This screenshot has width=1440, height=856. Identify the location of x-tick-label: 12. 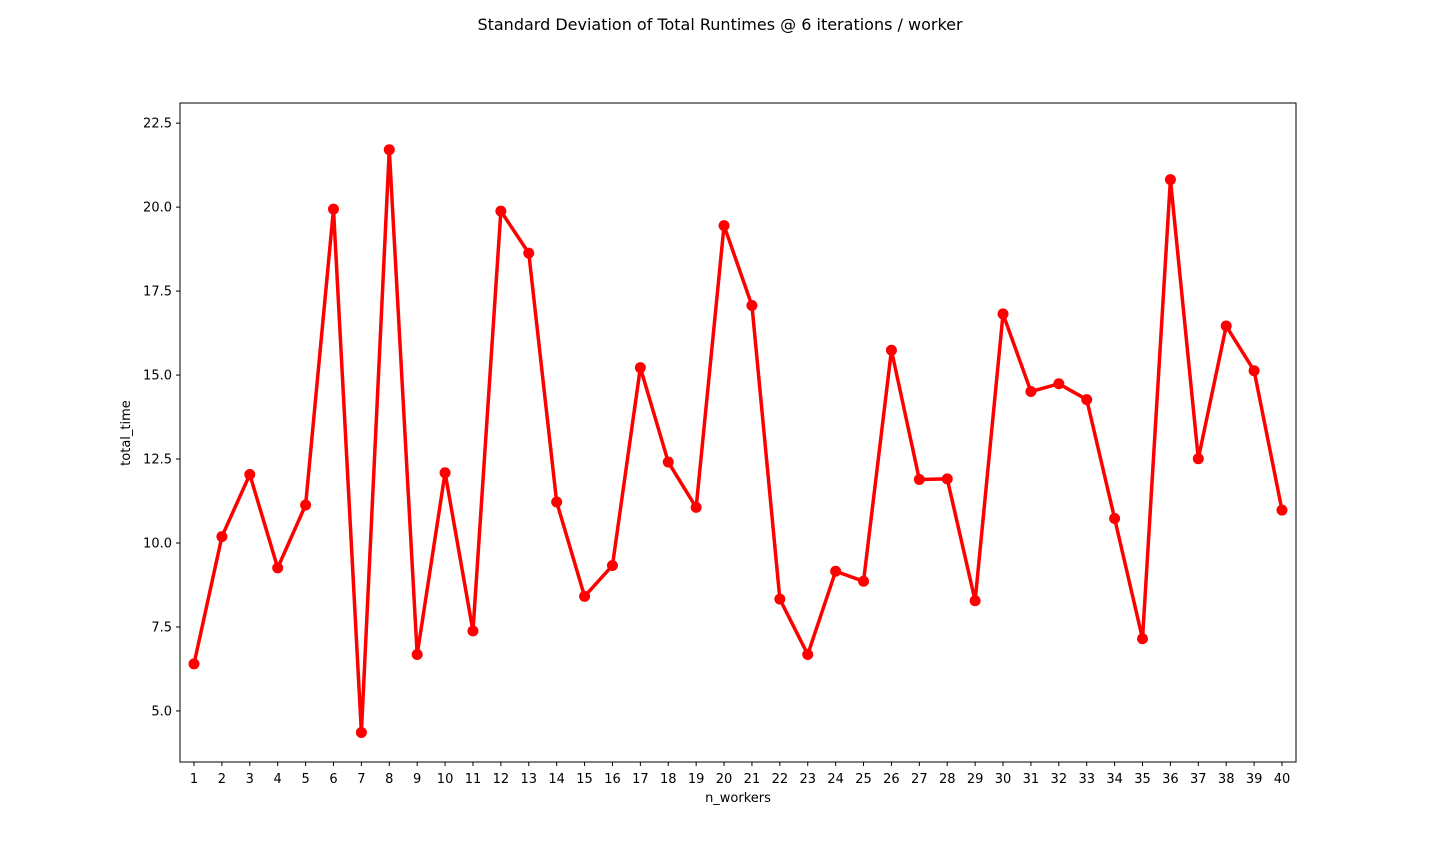
(501, 779).